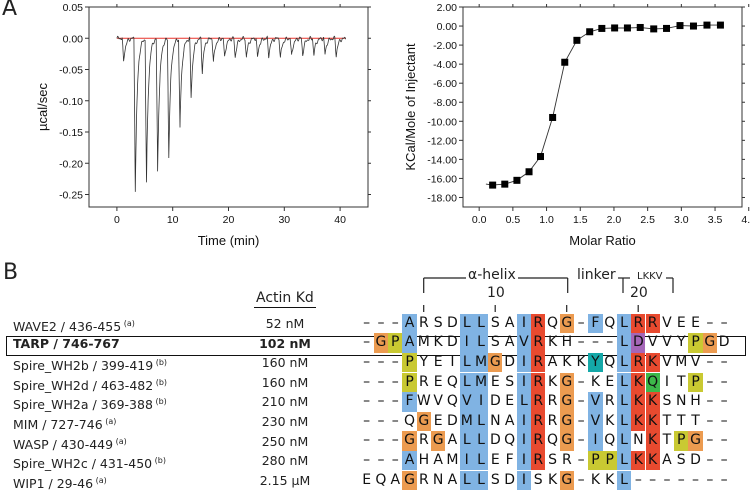 This screenshot has height=499, width=750. What do you see at coordinates (447, 27) in the screenshot?
I see `isotherm-ytick-label: 0.00` at bounding box center [447, 27].